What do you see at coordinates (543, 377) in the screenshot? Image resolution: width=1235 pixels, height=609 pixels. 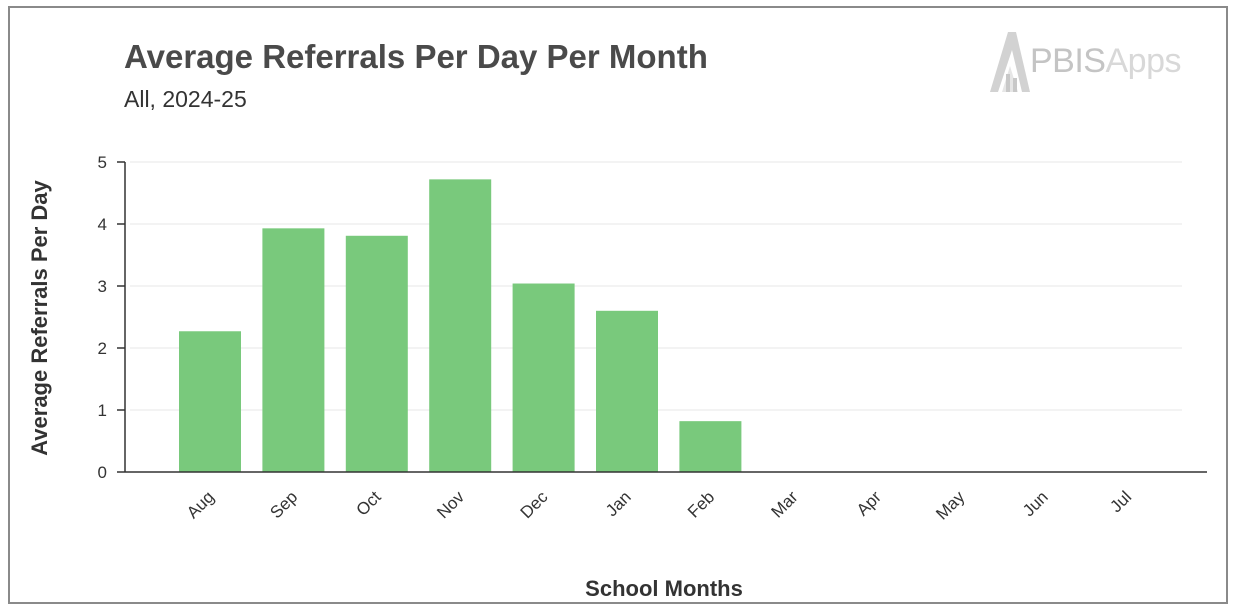 I see `bar-dec` at bounding box center [543, 377].